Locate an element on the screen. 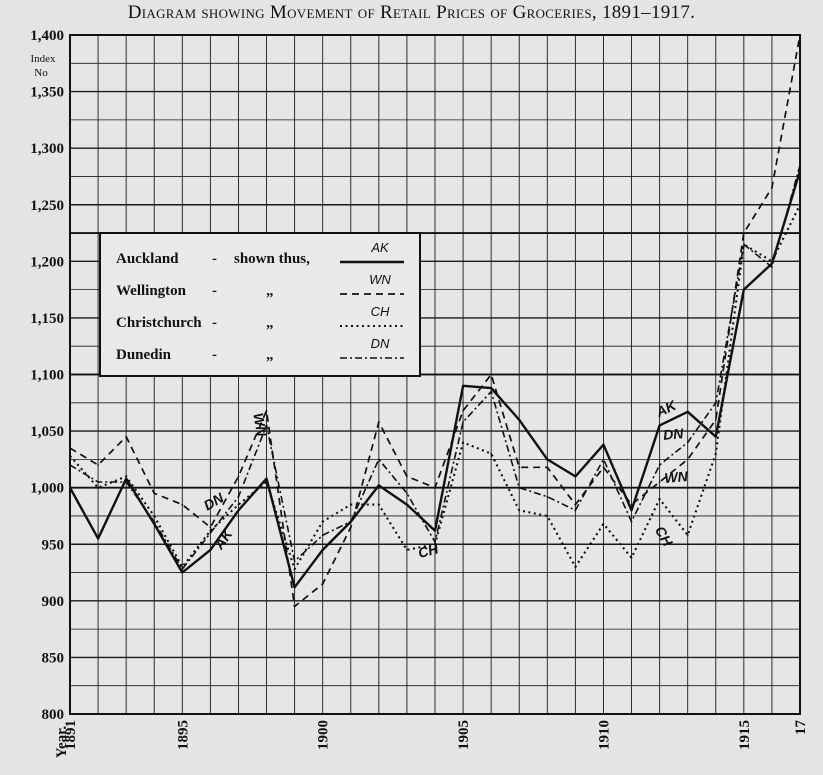  legend-suffix: shown thus, is located at coordinates (272, 259).